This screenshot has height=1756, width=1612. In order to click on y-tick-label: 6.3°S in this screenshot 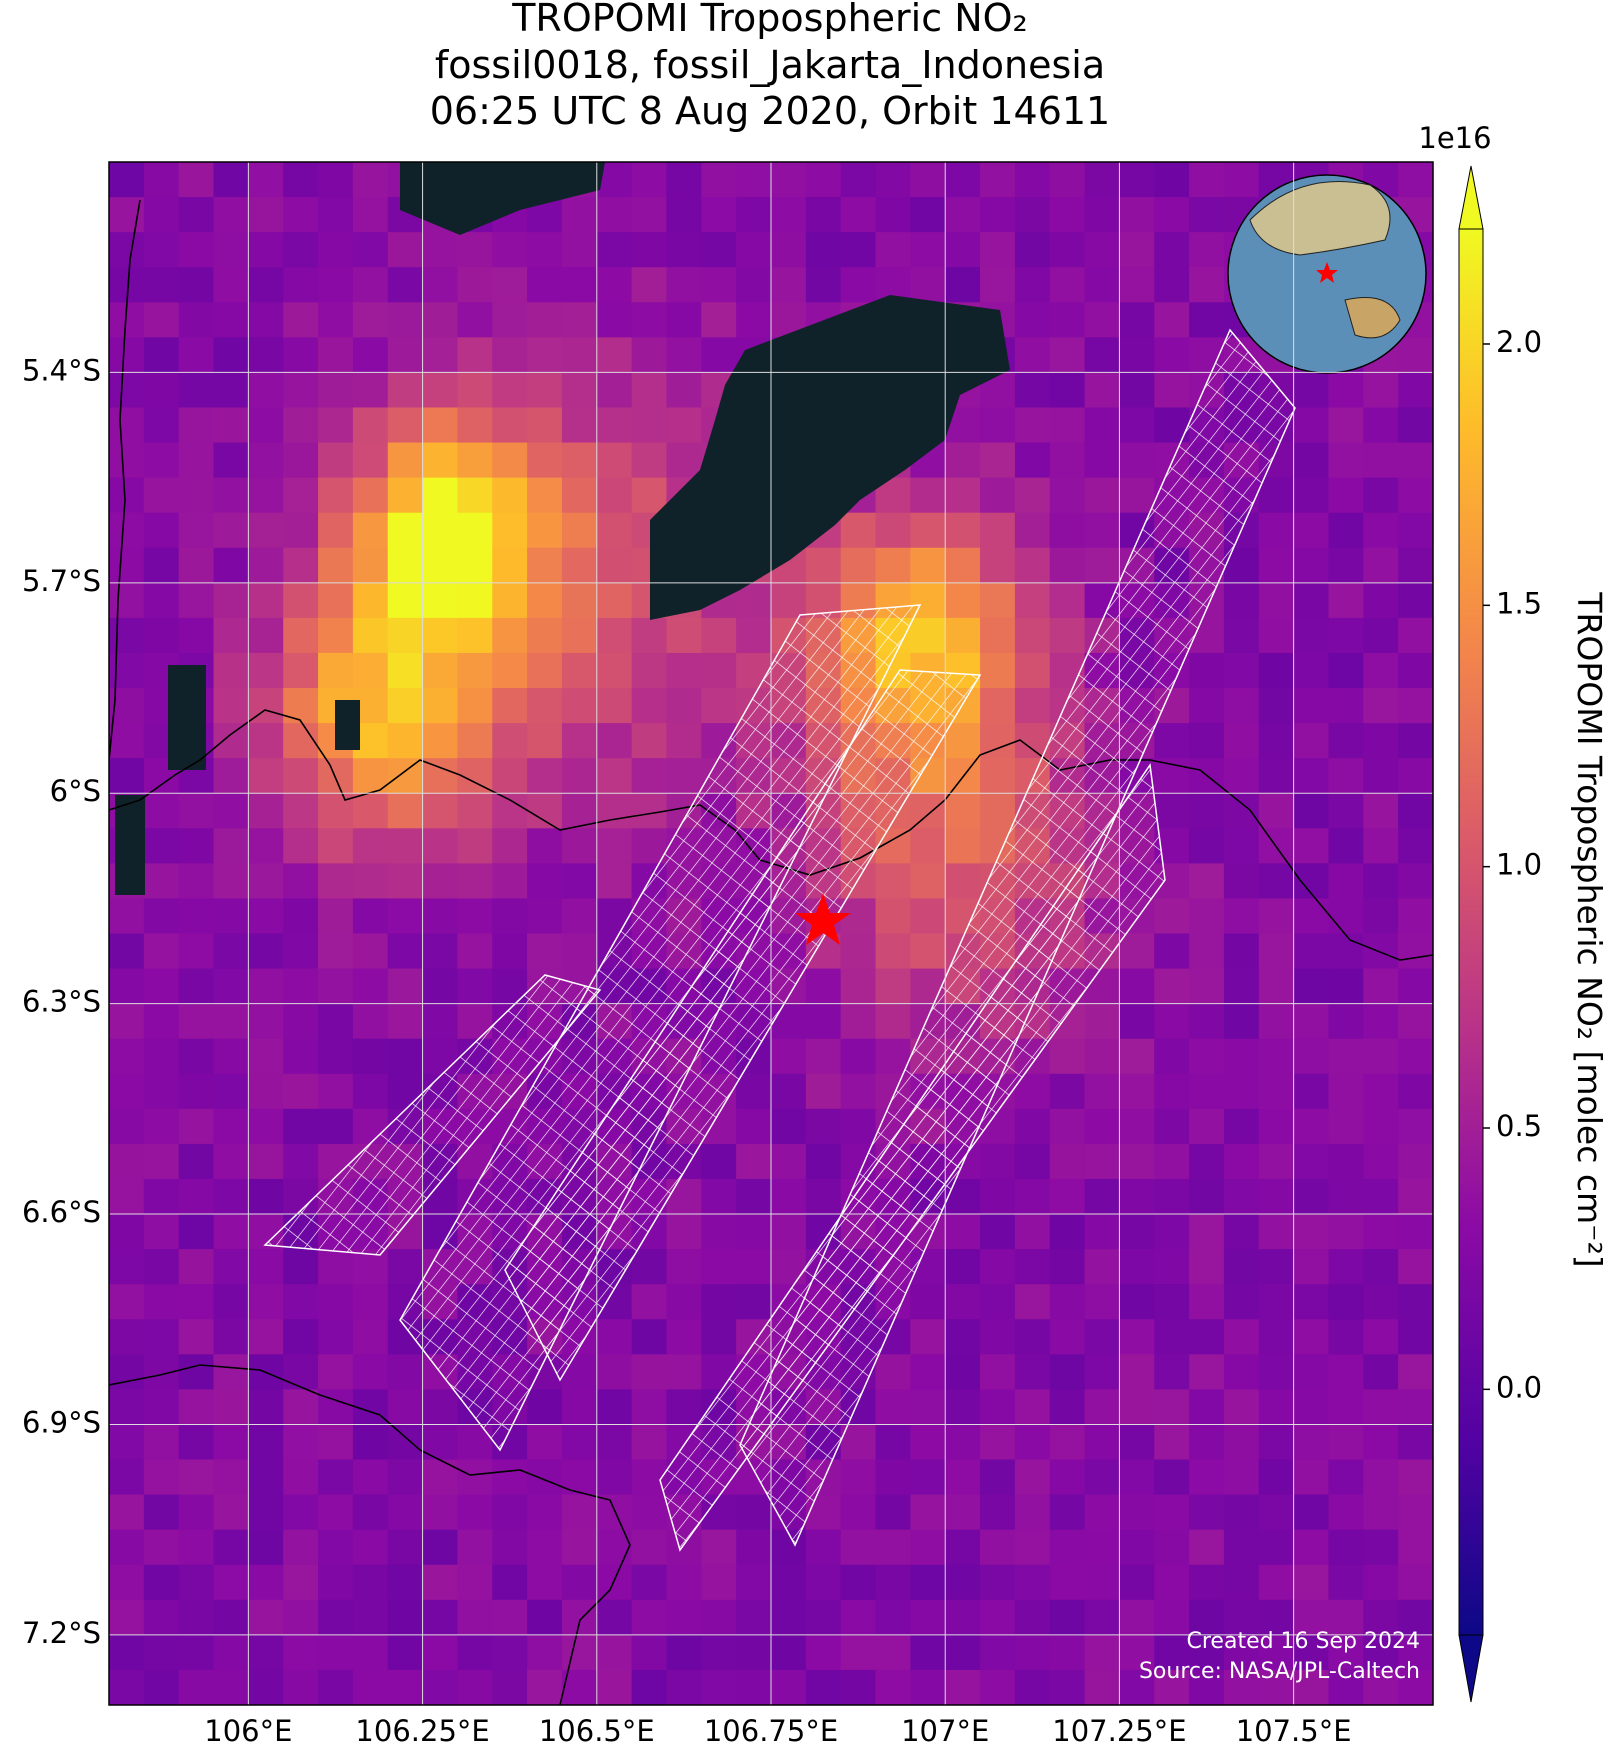, I will do `click(61, 1002)`.